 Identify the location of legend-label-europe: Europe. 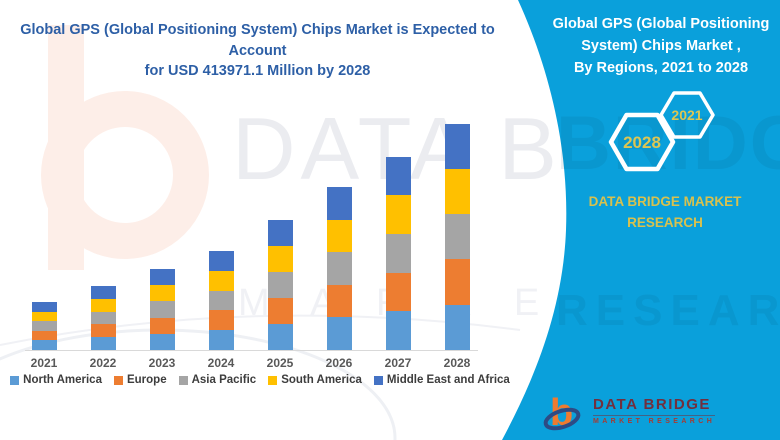
(146, 380).